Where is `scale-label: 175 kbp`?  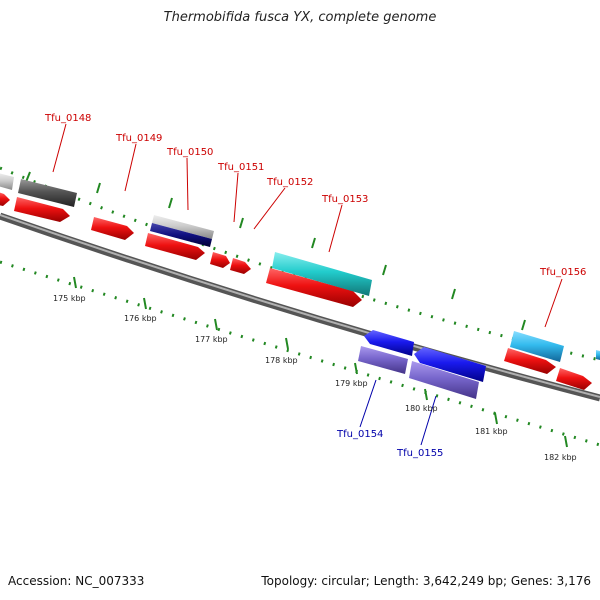
scale-label: 175 kbp is located at coordinates (69, 298).